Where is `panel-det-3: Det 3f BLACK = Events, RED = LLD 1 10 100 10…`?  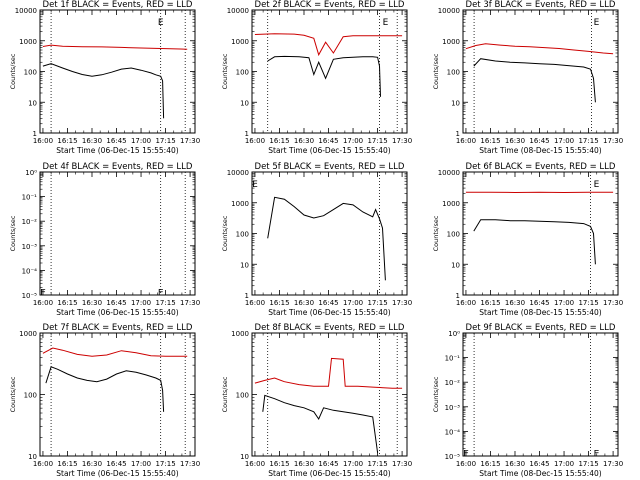 panel-det-3: Det 3f BLACK = Events, RED = LLD 1 10 100 10… is located at coordinates (527, 77).